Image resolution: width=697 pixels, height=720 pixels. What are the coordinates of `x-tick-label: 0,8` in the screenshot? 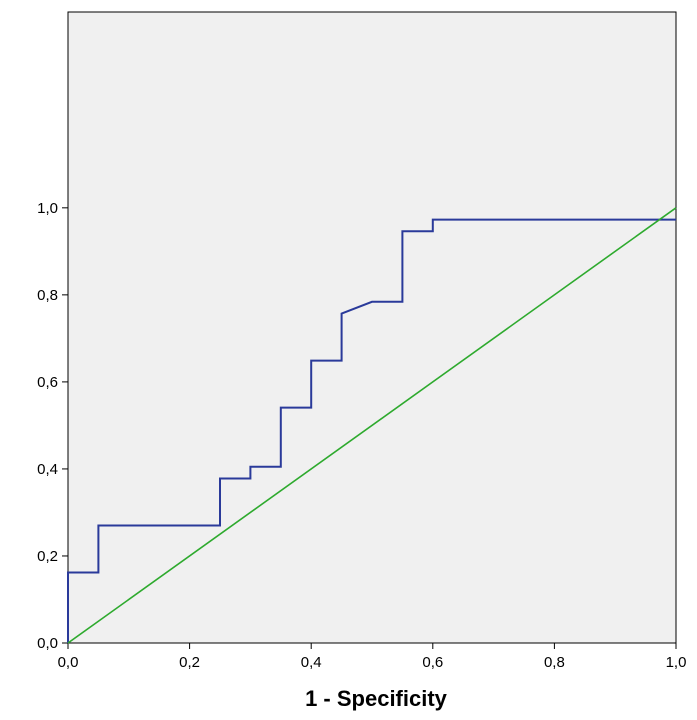 It's located at (554, 662).